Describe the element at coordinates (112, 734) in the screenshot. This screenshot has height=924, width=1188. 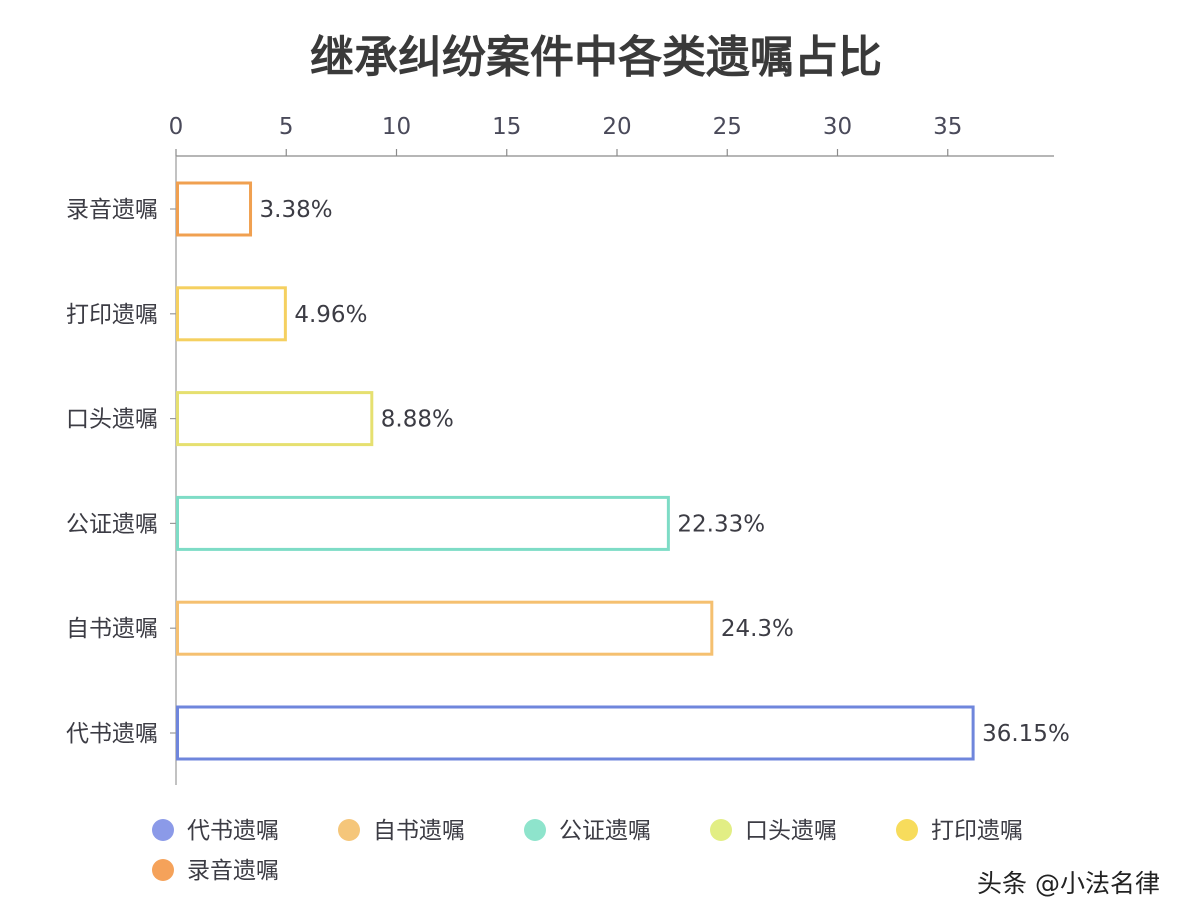
I see `category-label: 代书遗嘱` at that location.